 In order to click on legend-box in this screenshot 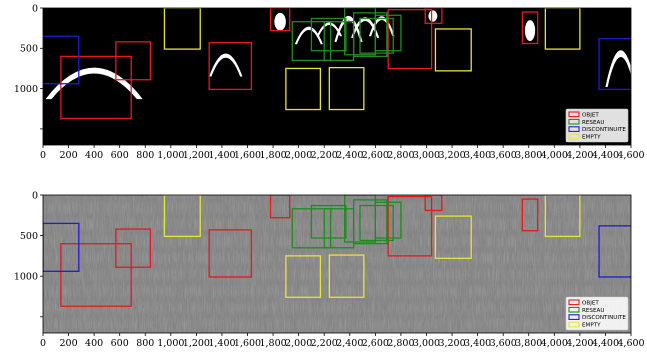, I will do `click(597, 313)`.